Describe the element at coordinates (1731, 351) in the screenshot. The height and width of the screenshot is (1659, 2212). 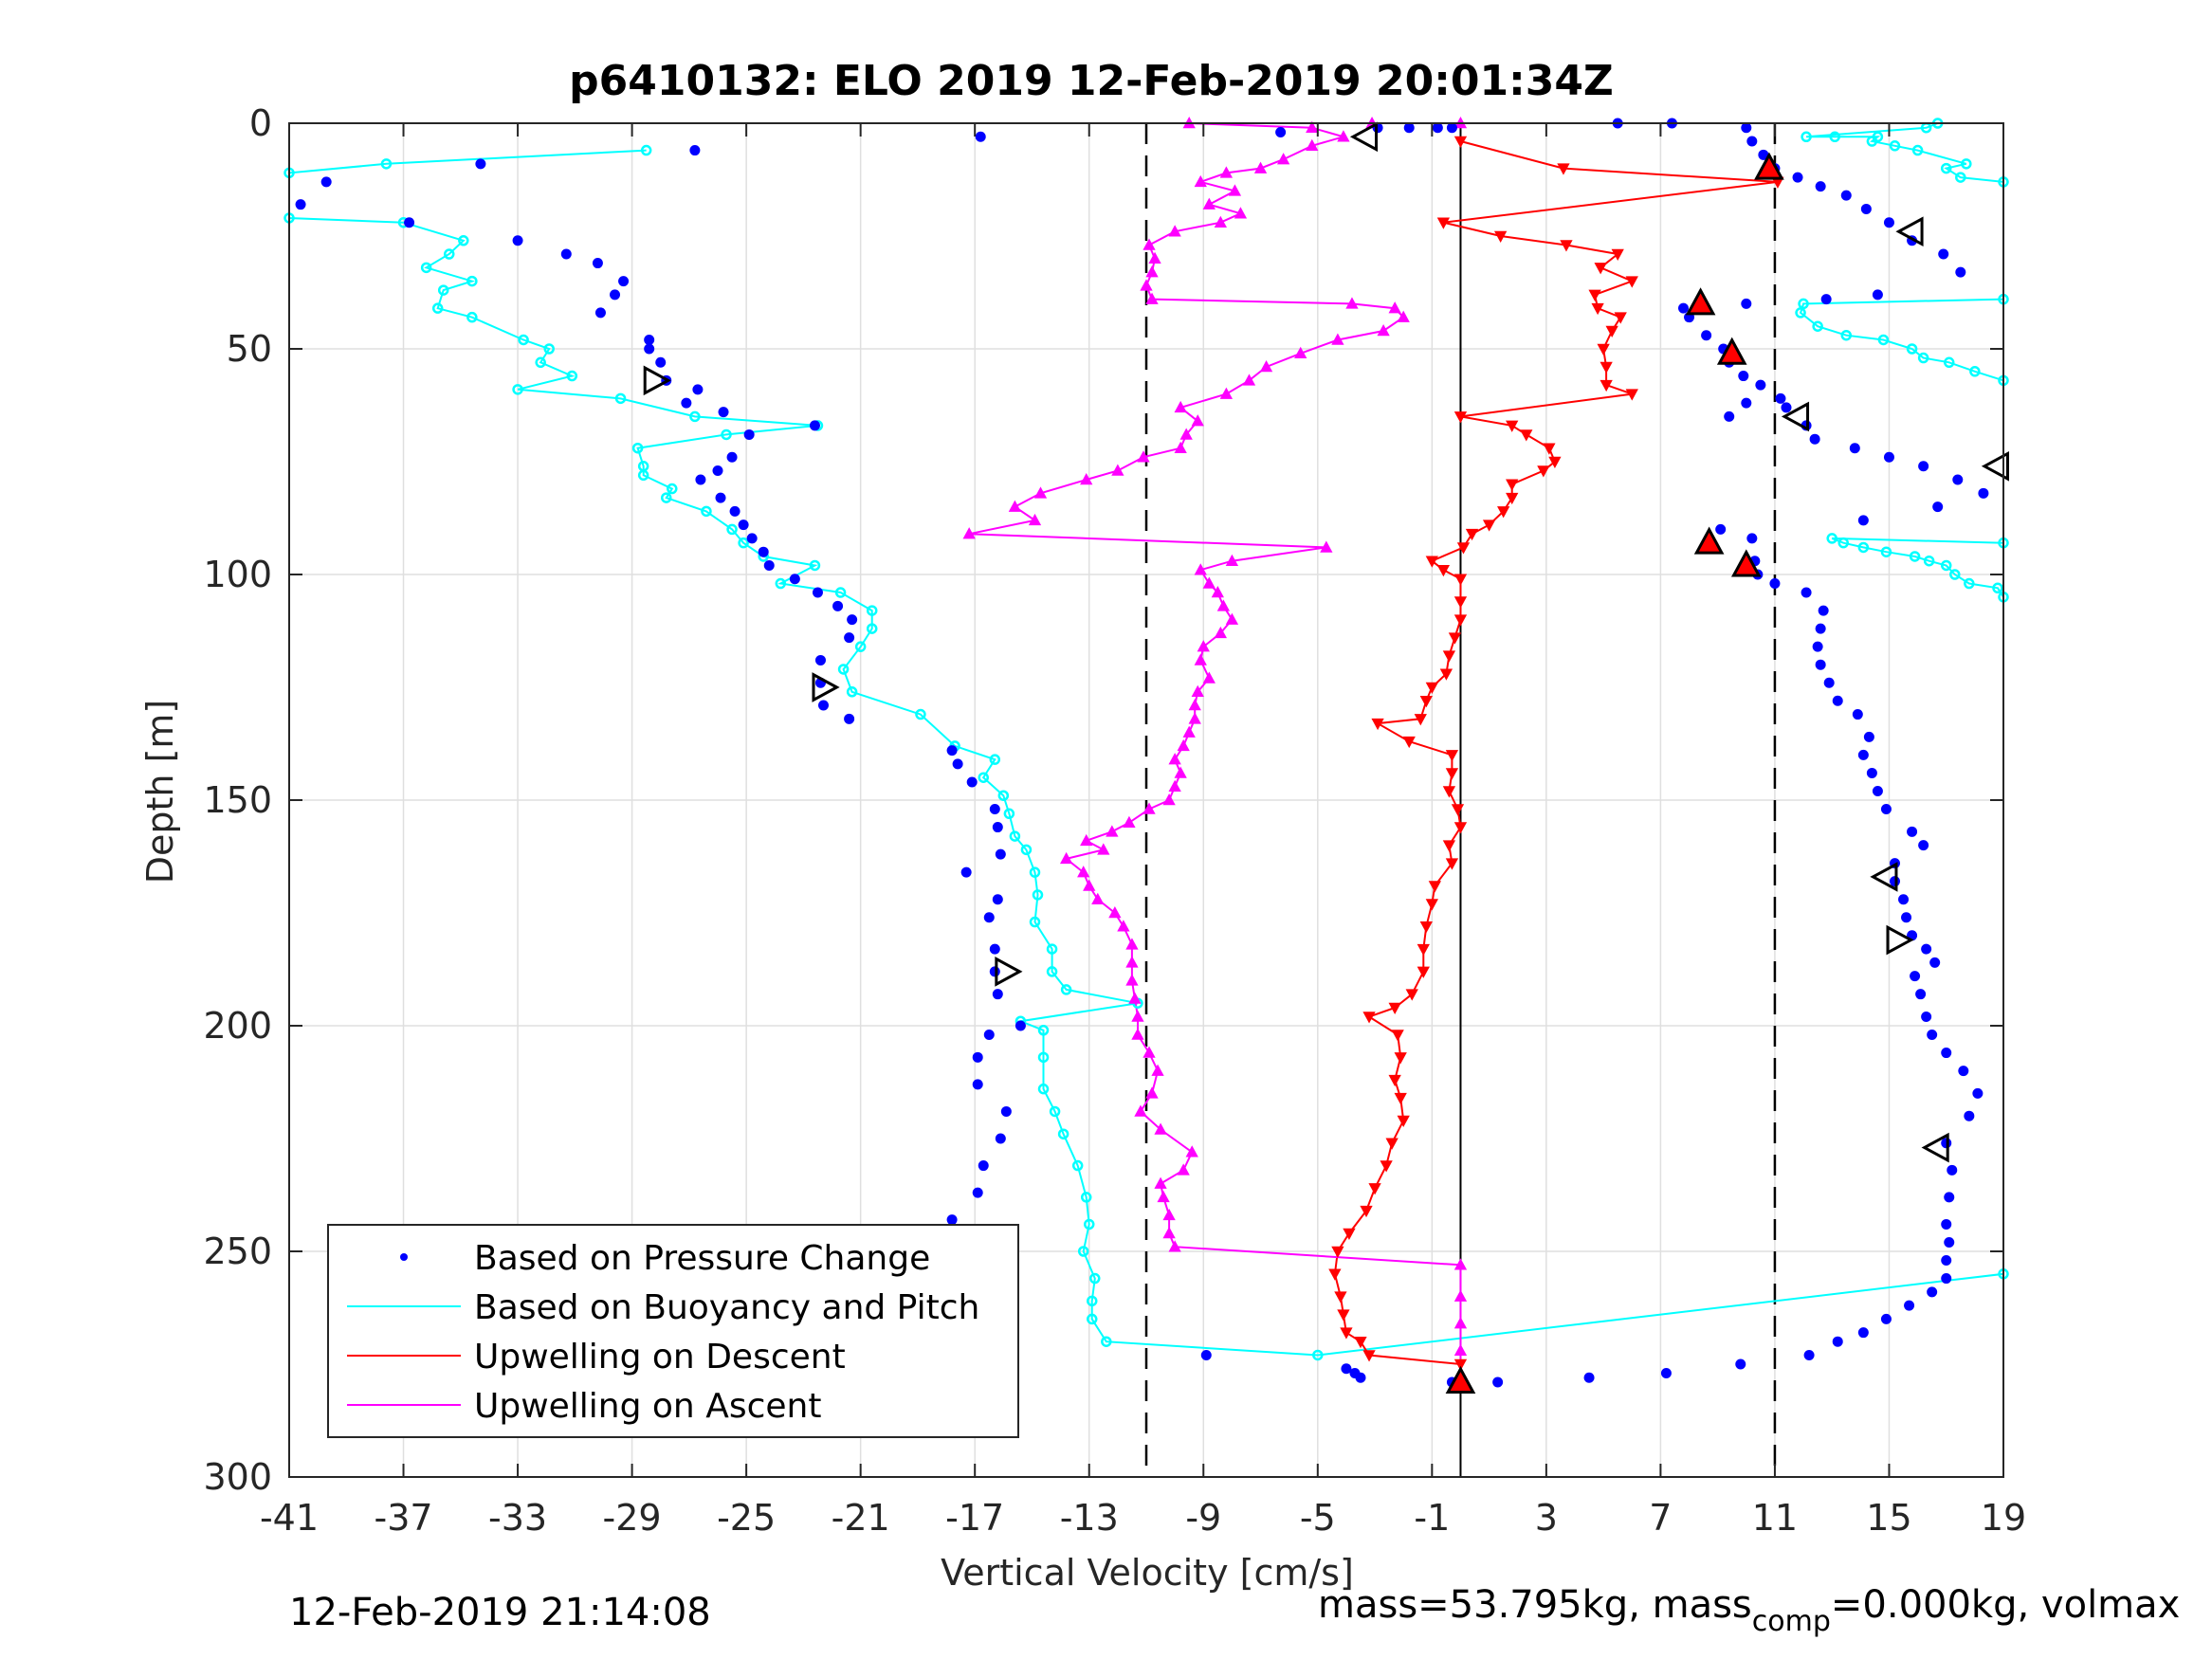
I see `event-triangle-red` at that location.